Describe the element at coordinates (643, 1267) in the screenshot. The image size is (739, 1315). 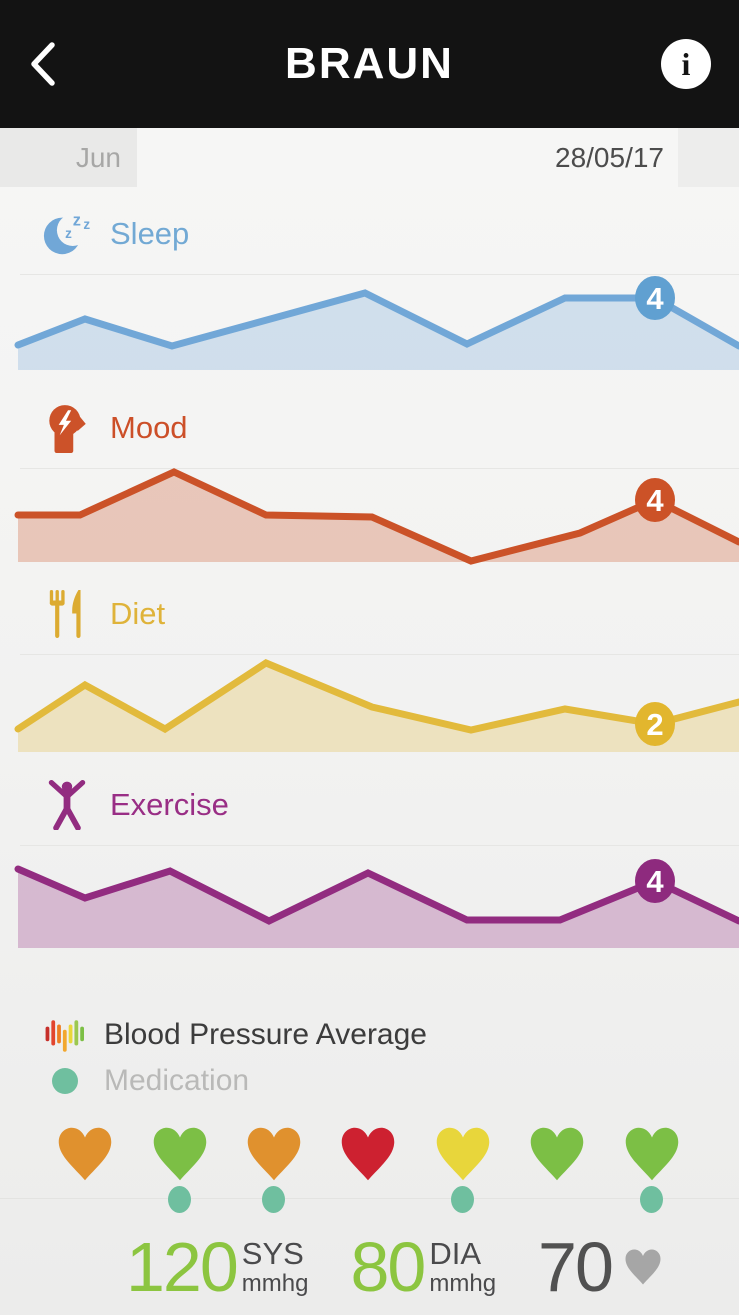
I see `pulse-heart-icon` at that location.